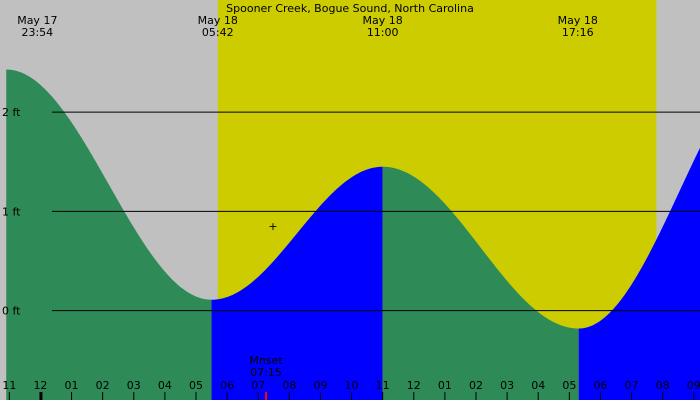  What do you see at coordinates (383, 32) in the screenshot?
I see `extreme-time-label: 11:00` at bounding box center [383, 32].